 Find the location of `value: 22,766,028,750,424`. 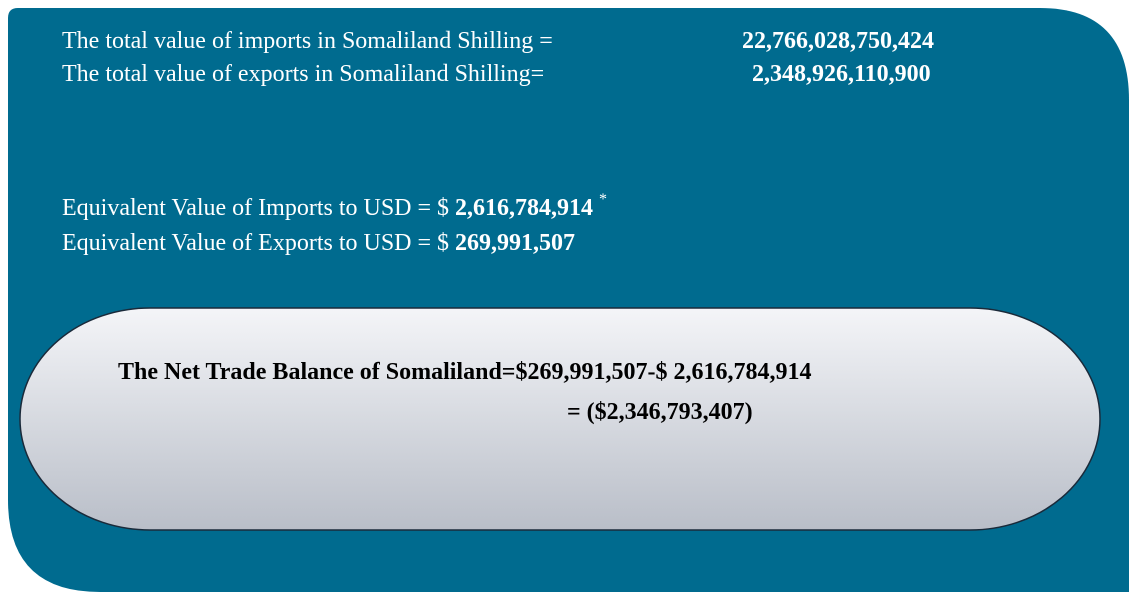

value: 22,766,028,750,424 is located at coordinates (838, 41).